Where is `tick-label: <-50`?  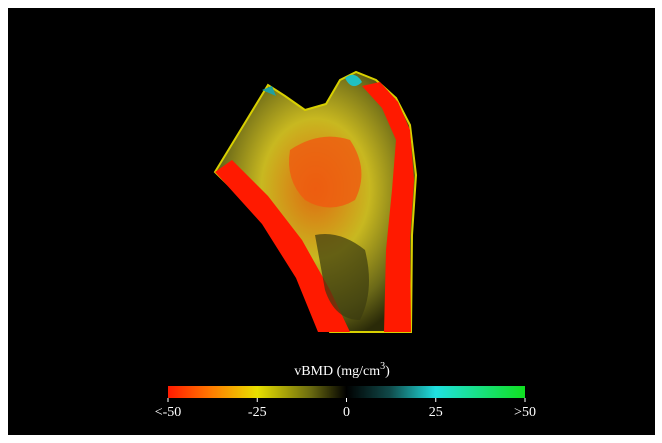
tick-label: <-50 is located at coordinates (168, 412).